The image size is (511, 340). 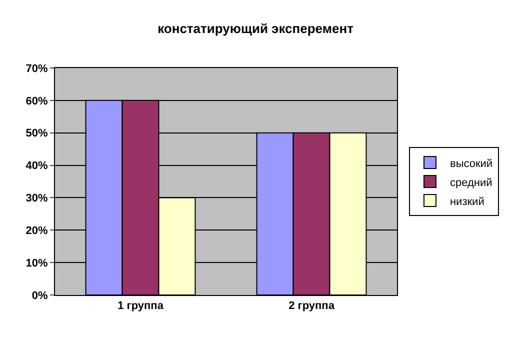 I want to click on y-tick-label: 70%, so click(x=37, y=68).